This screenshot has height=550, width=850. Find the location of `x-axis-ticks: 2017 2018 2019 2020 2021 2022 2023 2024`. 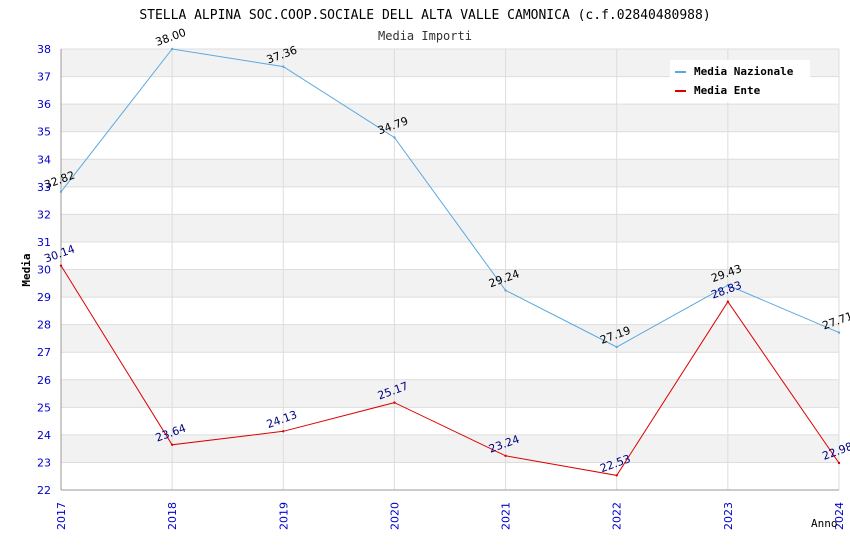

x-axis-ticks: 2017 2018 2019 2020 2021 2022 2023 2024 is located at coordinates (450, 516).